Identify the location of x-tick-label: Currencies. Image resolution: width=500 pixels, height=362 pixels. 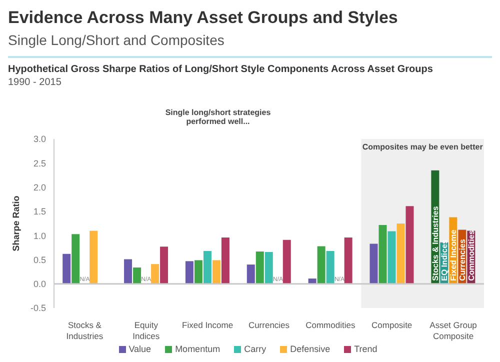
(269, 325).